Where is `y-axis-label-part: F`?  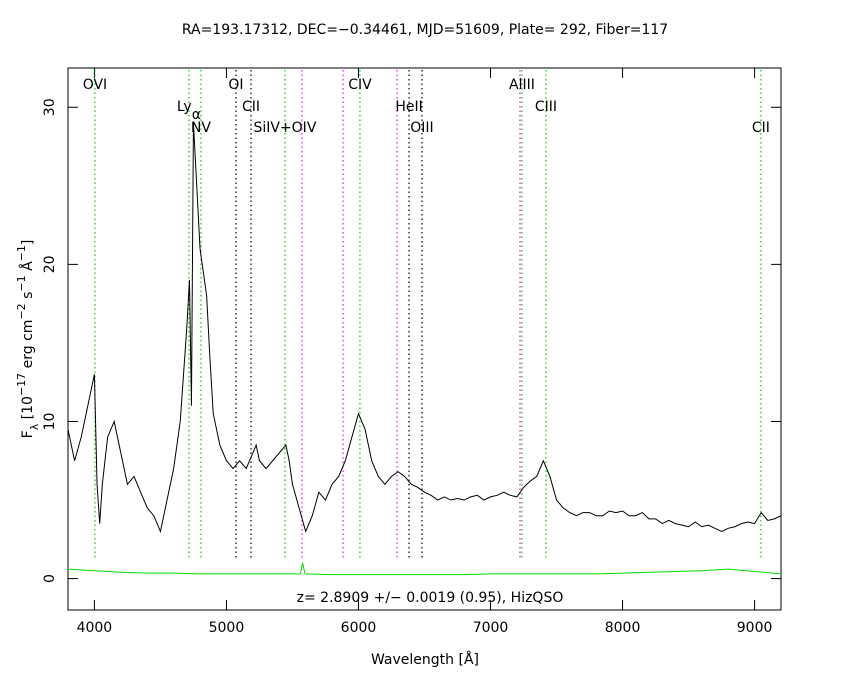 y-axis-label-part: F is located at coordinates (28, 434).